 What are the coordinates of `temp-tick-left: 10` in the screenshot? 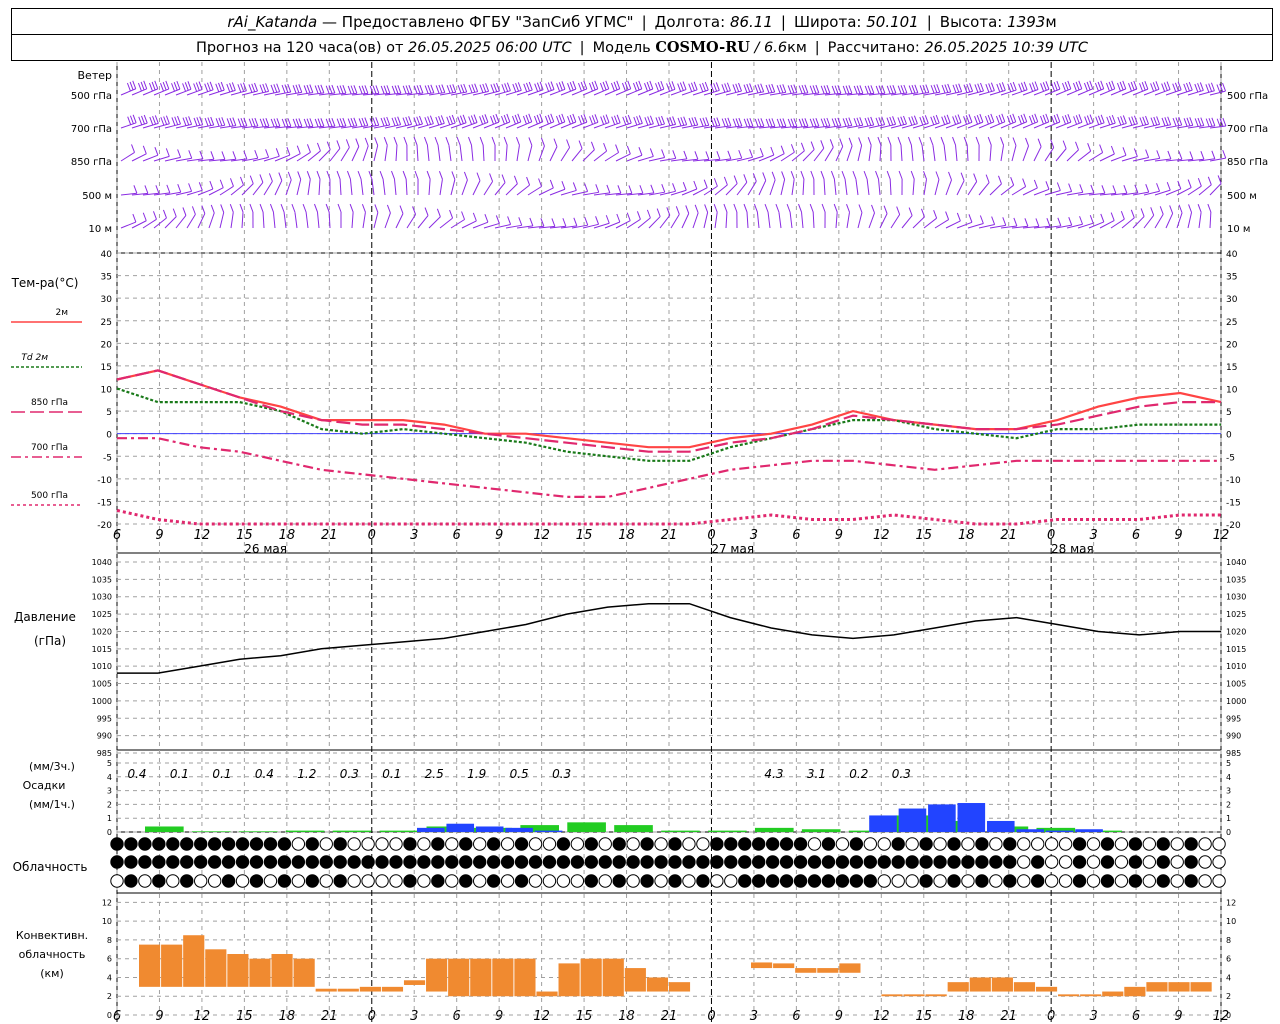 It's located at (107, 391).